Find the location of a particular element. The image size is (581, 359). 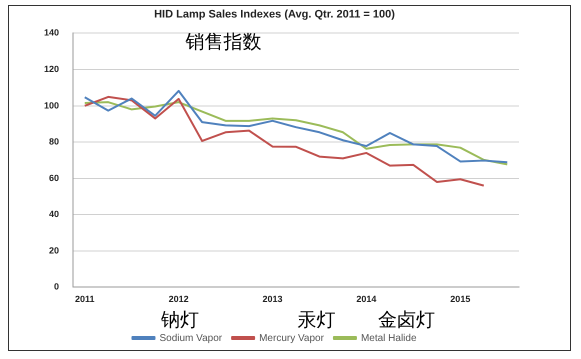

x-tick-label: 2011 is located at coordinates (84, 299).